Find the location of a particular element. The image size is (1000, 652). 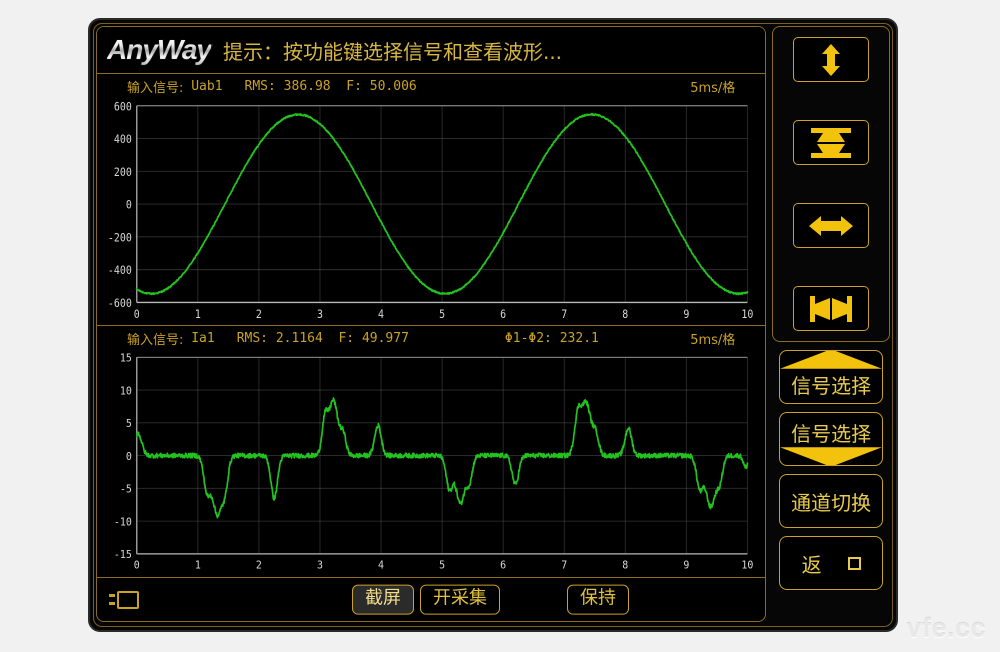

rms-value-1: 386.98 is located at coordinates (307, 86).